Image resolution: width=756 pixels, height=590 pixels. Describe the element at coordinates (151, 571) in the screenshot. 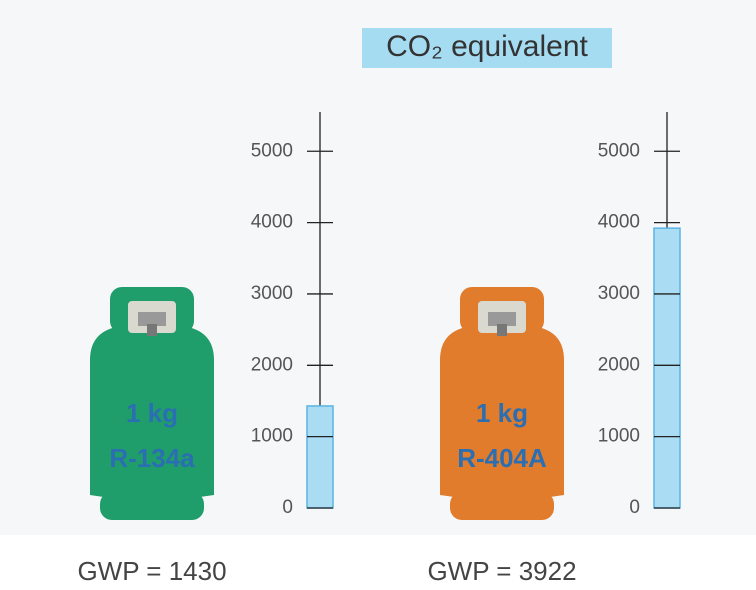

I see `value-label: GWP = 1430` at that location.